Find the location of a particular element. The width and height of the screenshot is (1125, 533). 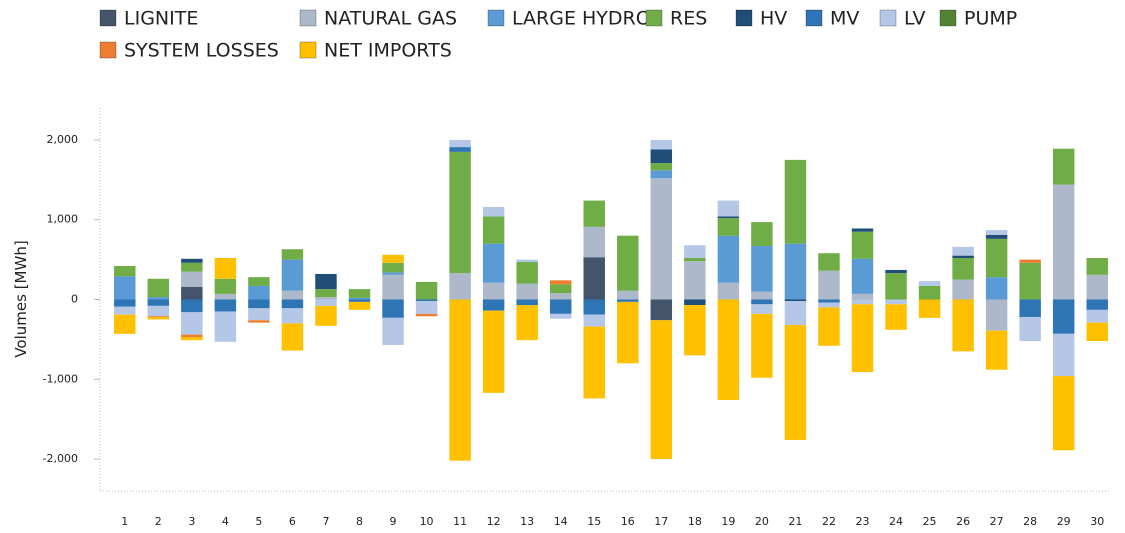

x-tick-label: 26 is located at coordinates (963, 521).